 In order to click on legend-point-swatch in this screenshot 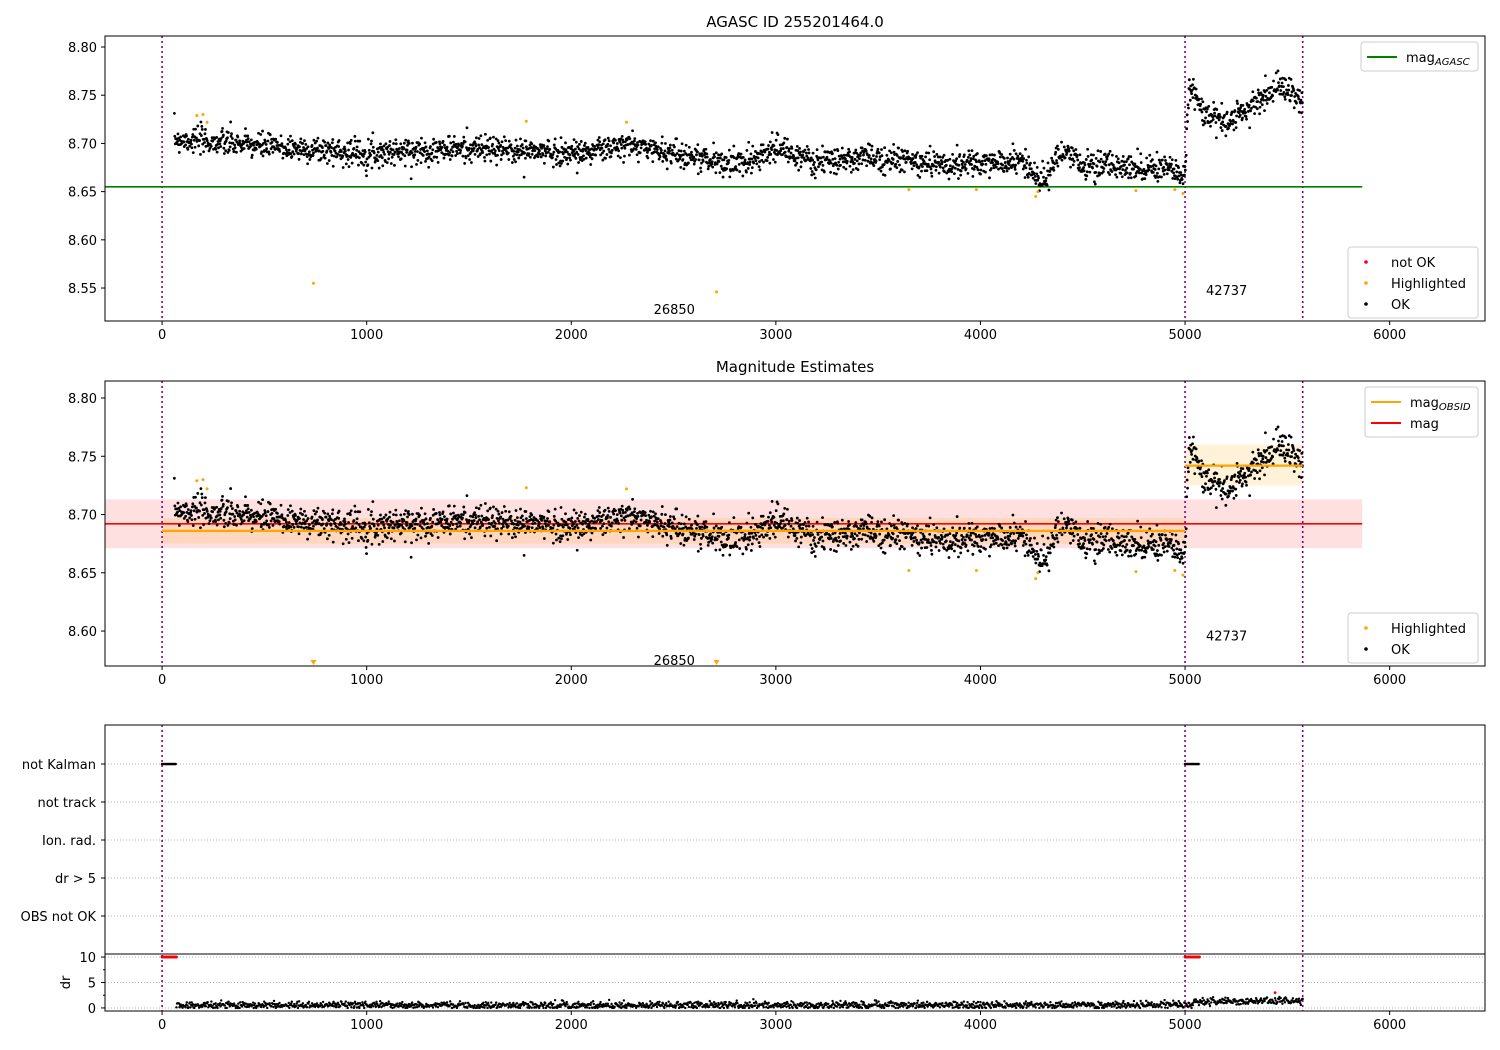, I will do `click(1366, 304)`.